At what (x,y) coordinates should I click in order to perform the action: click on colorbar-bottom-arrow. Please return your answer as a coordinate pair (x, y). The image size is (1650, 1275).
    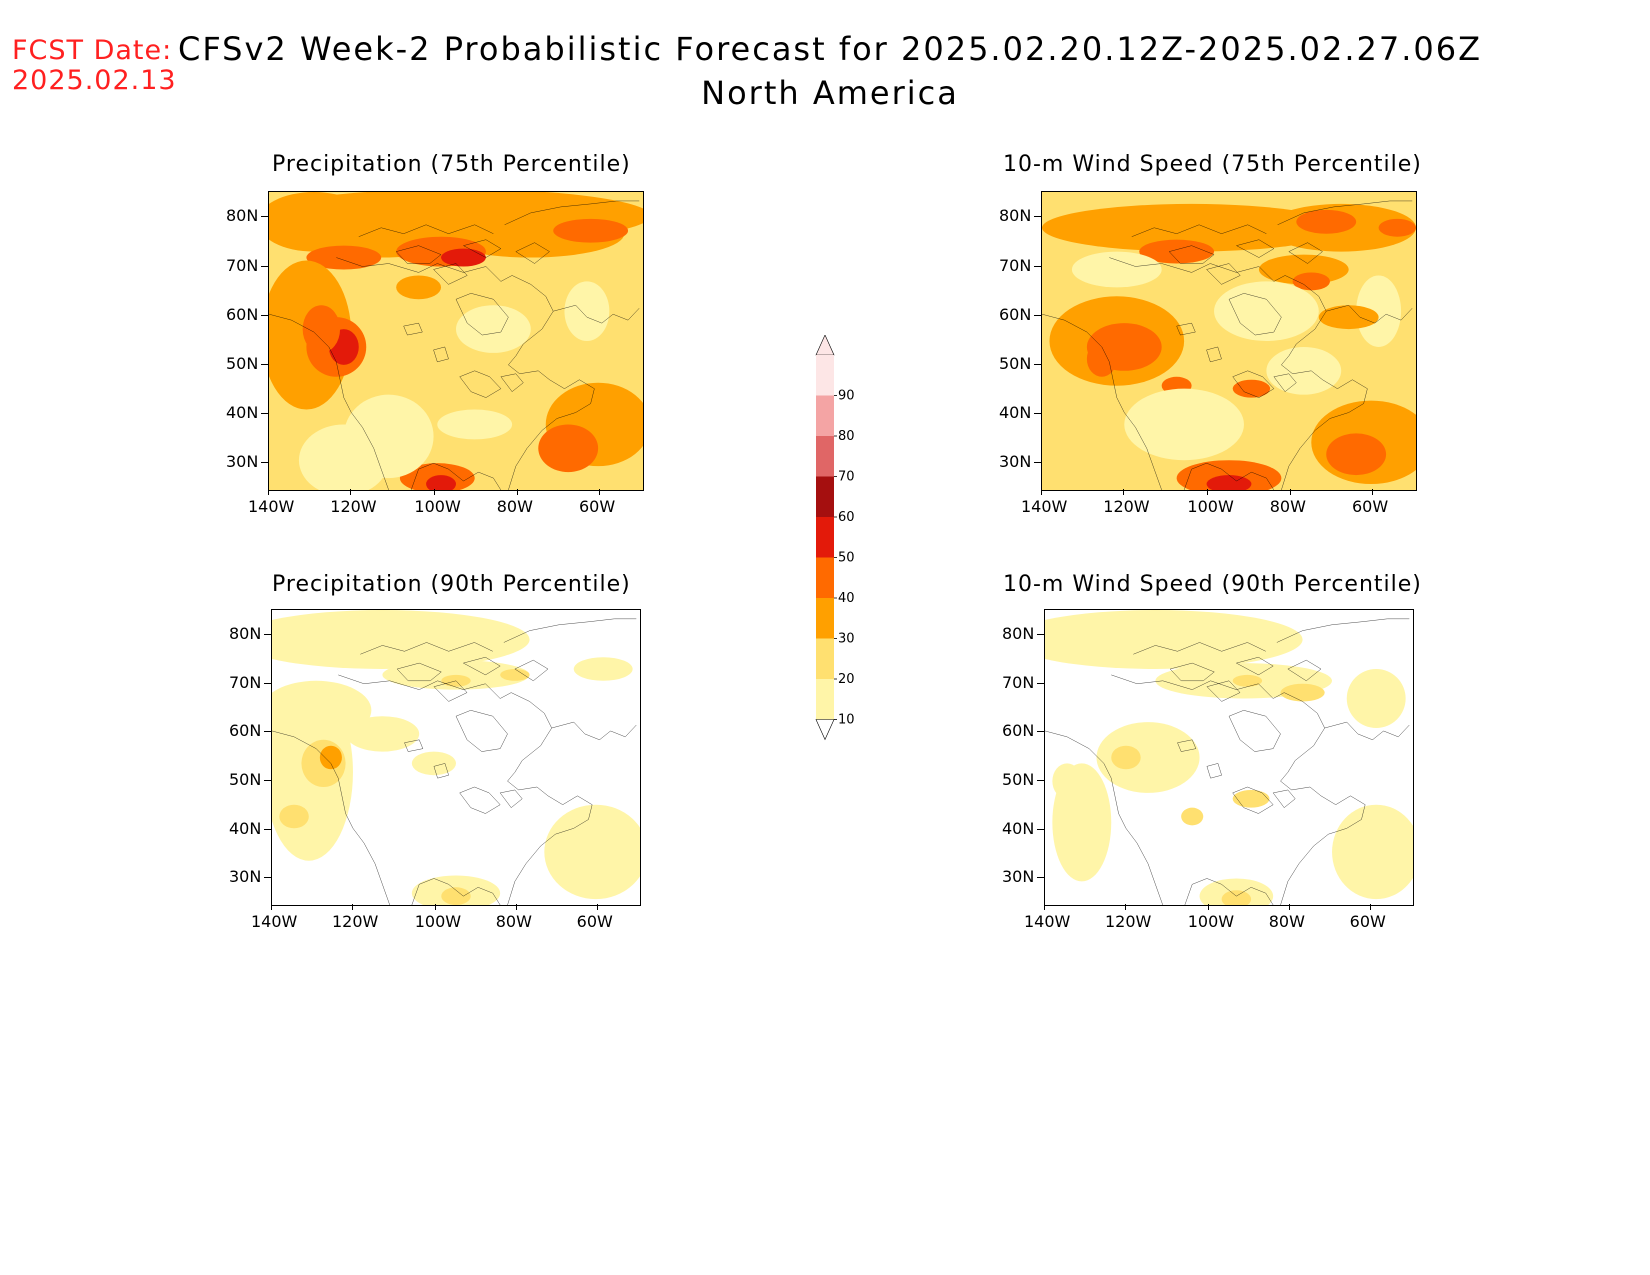
    Looking at the image, I should click on (825, 730).